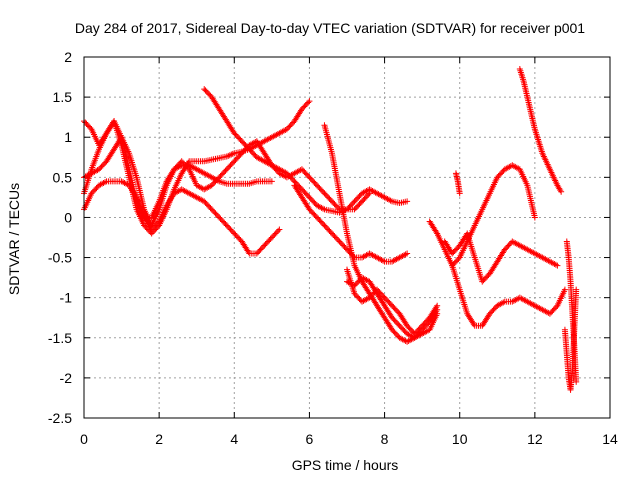 Image resolution: width=640 pixels, height=480 pixels. I want to click on y-tick-label: 1.5, so click(63, 97).